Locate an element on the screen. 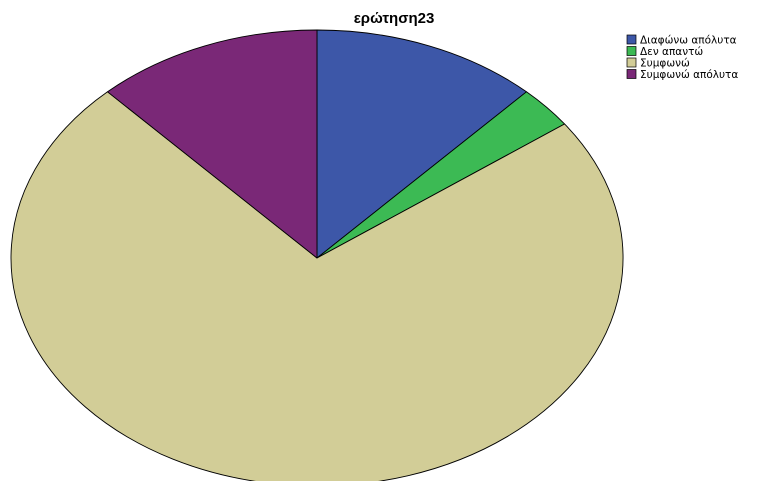 The height and width of the screenshot is (481, 771). legend-label-4: Συμφωνώ απόλυτα is located at coordinates (689, 75).